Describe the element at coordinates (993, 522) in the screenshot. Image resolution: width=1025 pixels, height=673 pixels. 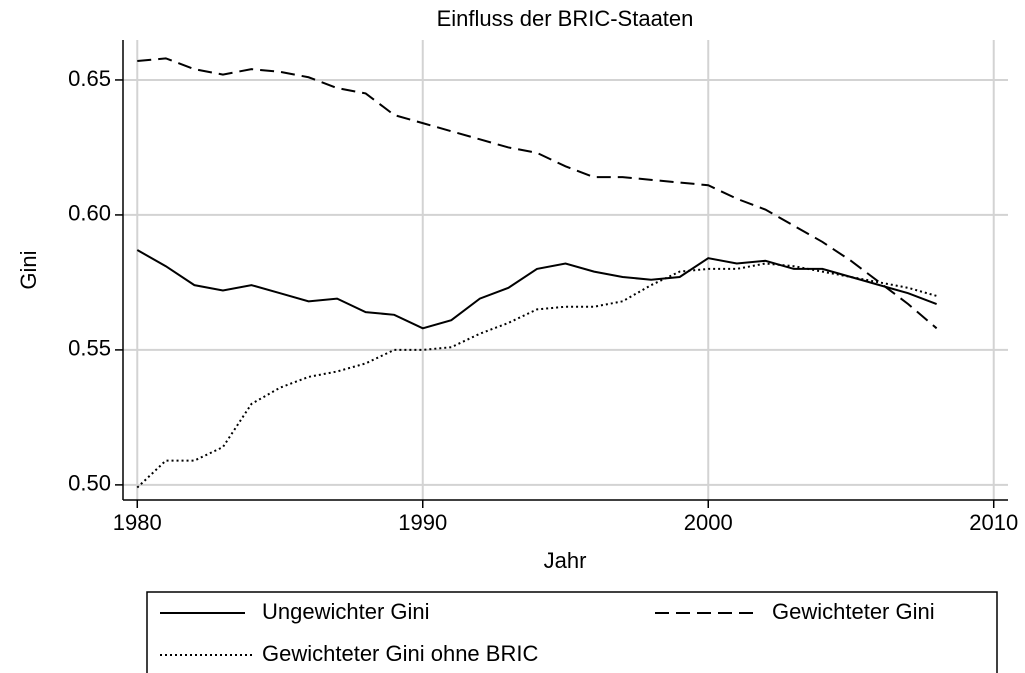
I see `x-tick-label: 2010` at that location.